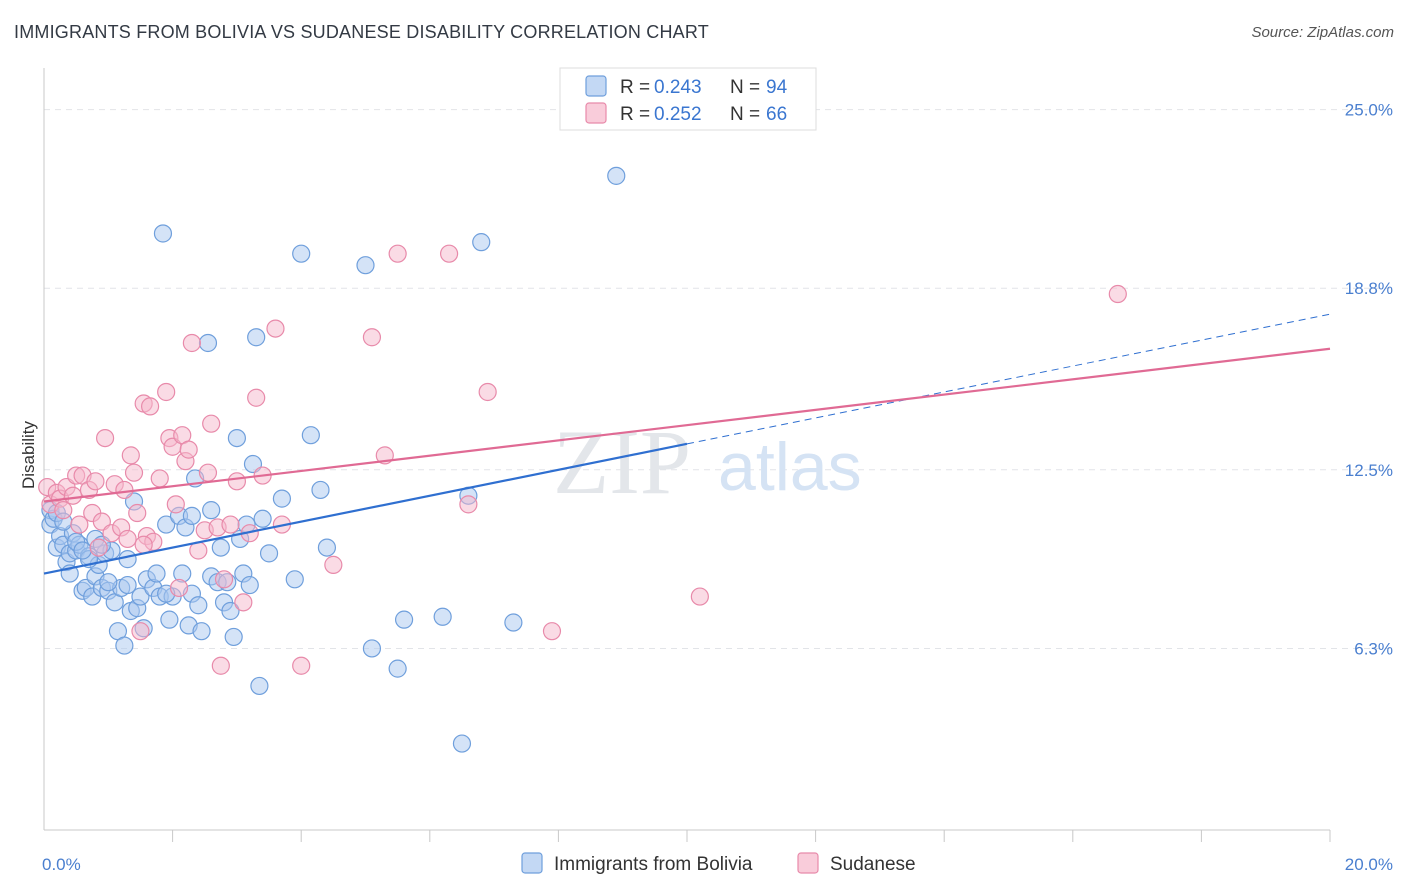 The height and width of the screenshot is (892, 1406). What do you see at coordinates (61, 864) in the screenshot?
I see `x-tick-label-0: 0.0%` at bounding box center [61, 864].